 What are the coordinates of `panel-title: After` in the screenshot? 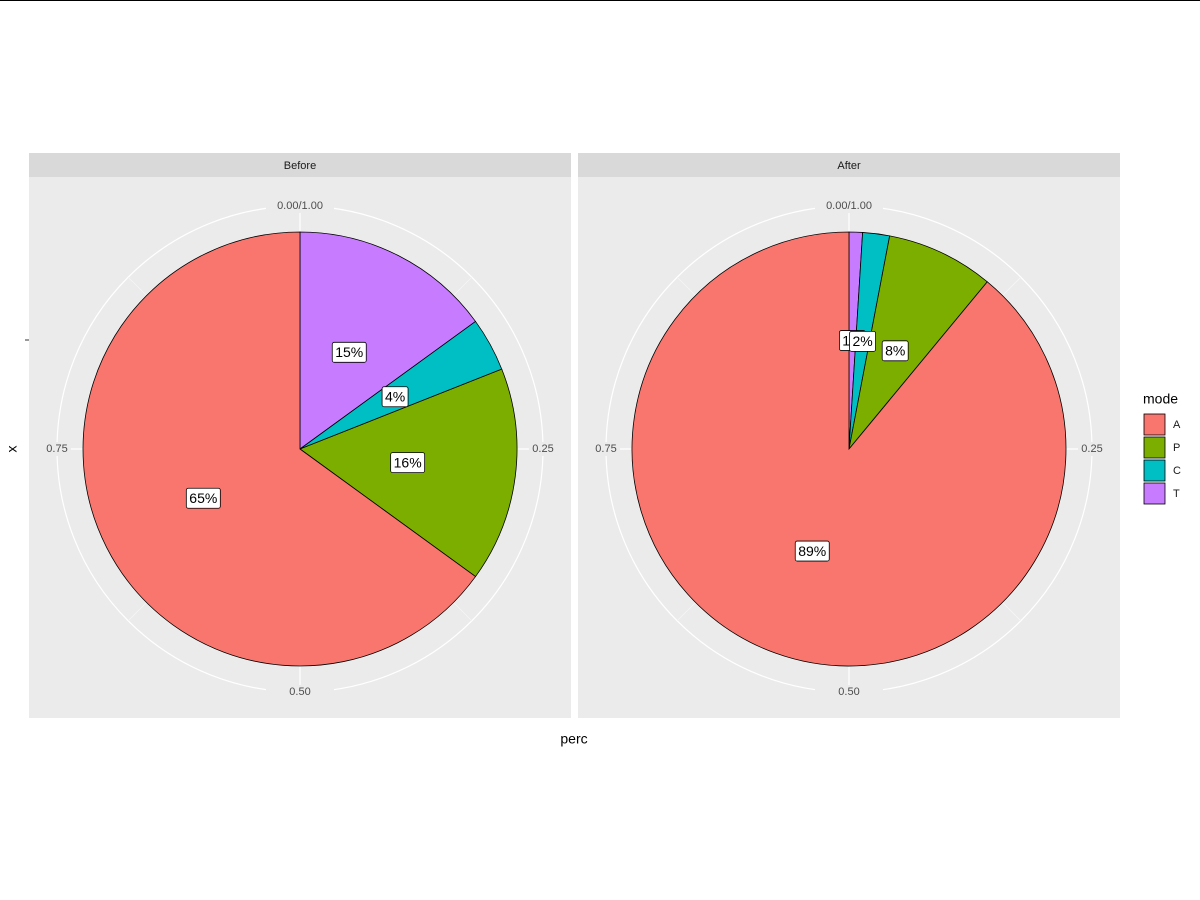 It's located at (849, 166).